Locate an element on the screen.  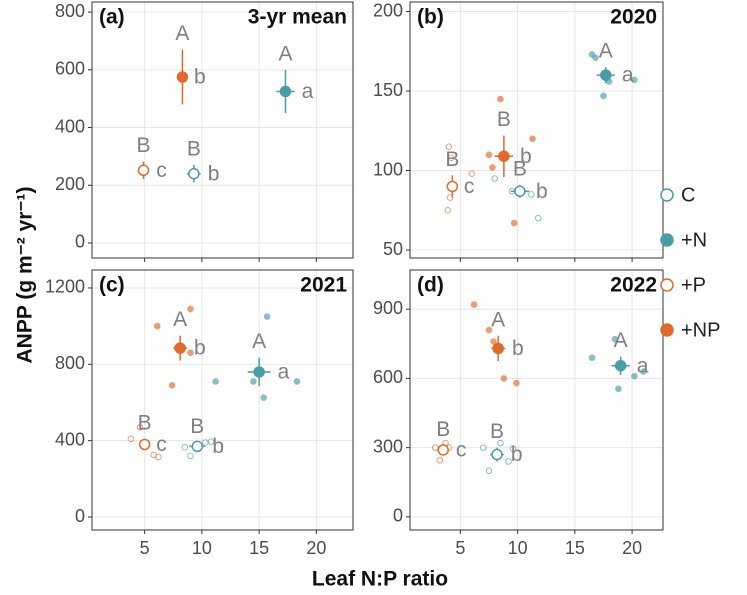
panel-label: (d) is located at coordinates (430, 285).